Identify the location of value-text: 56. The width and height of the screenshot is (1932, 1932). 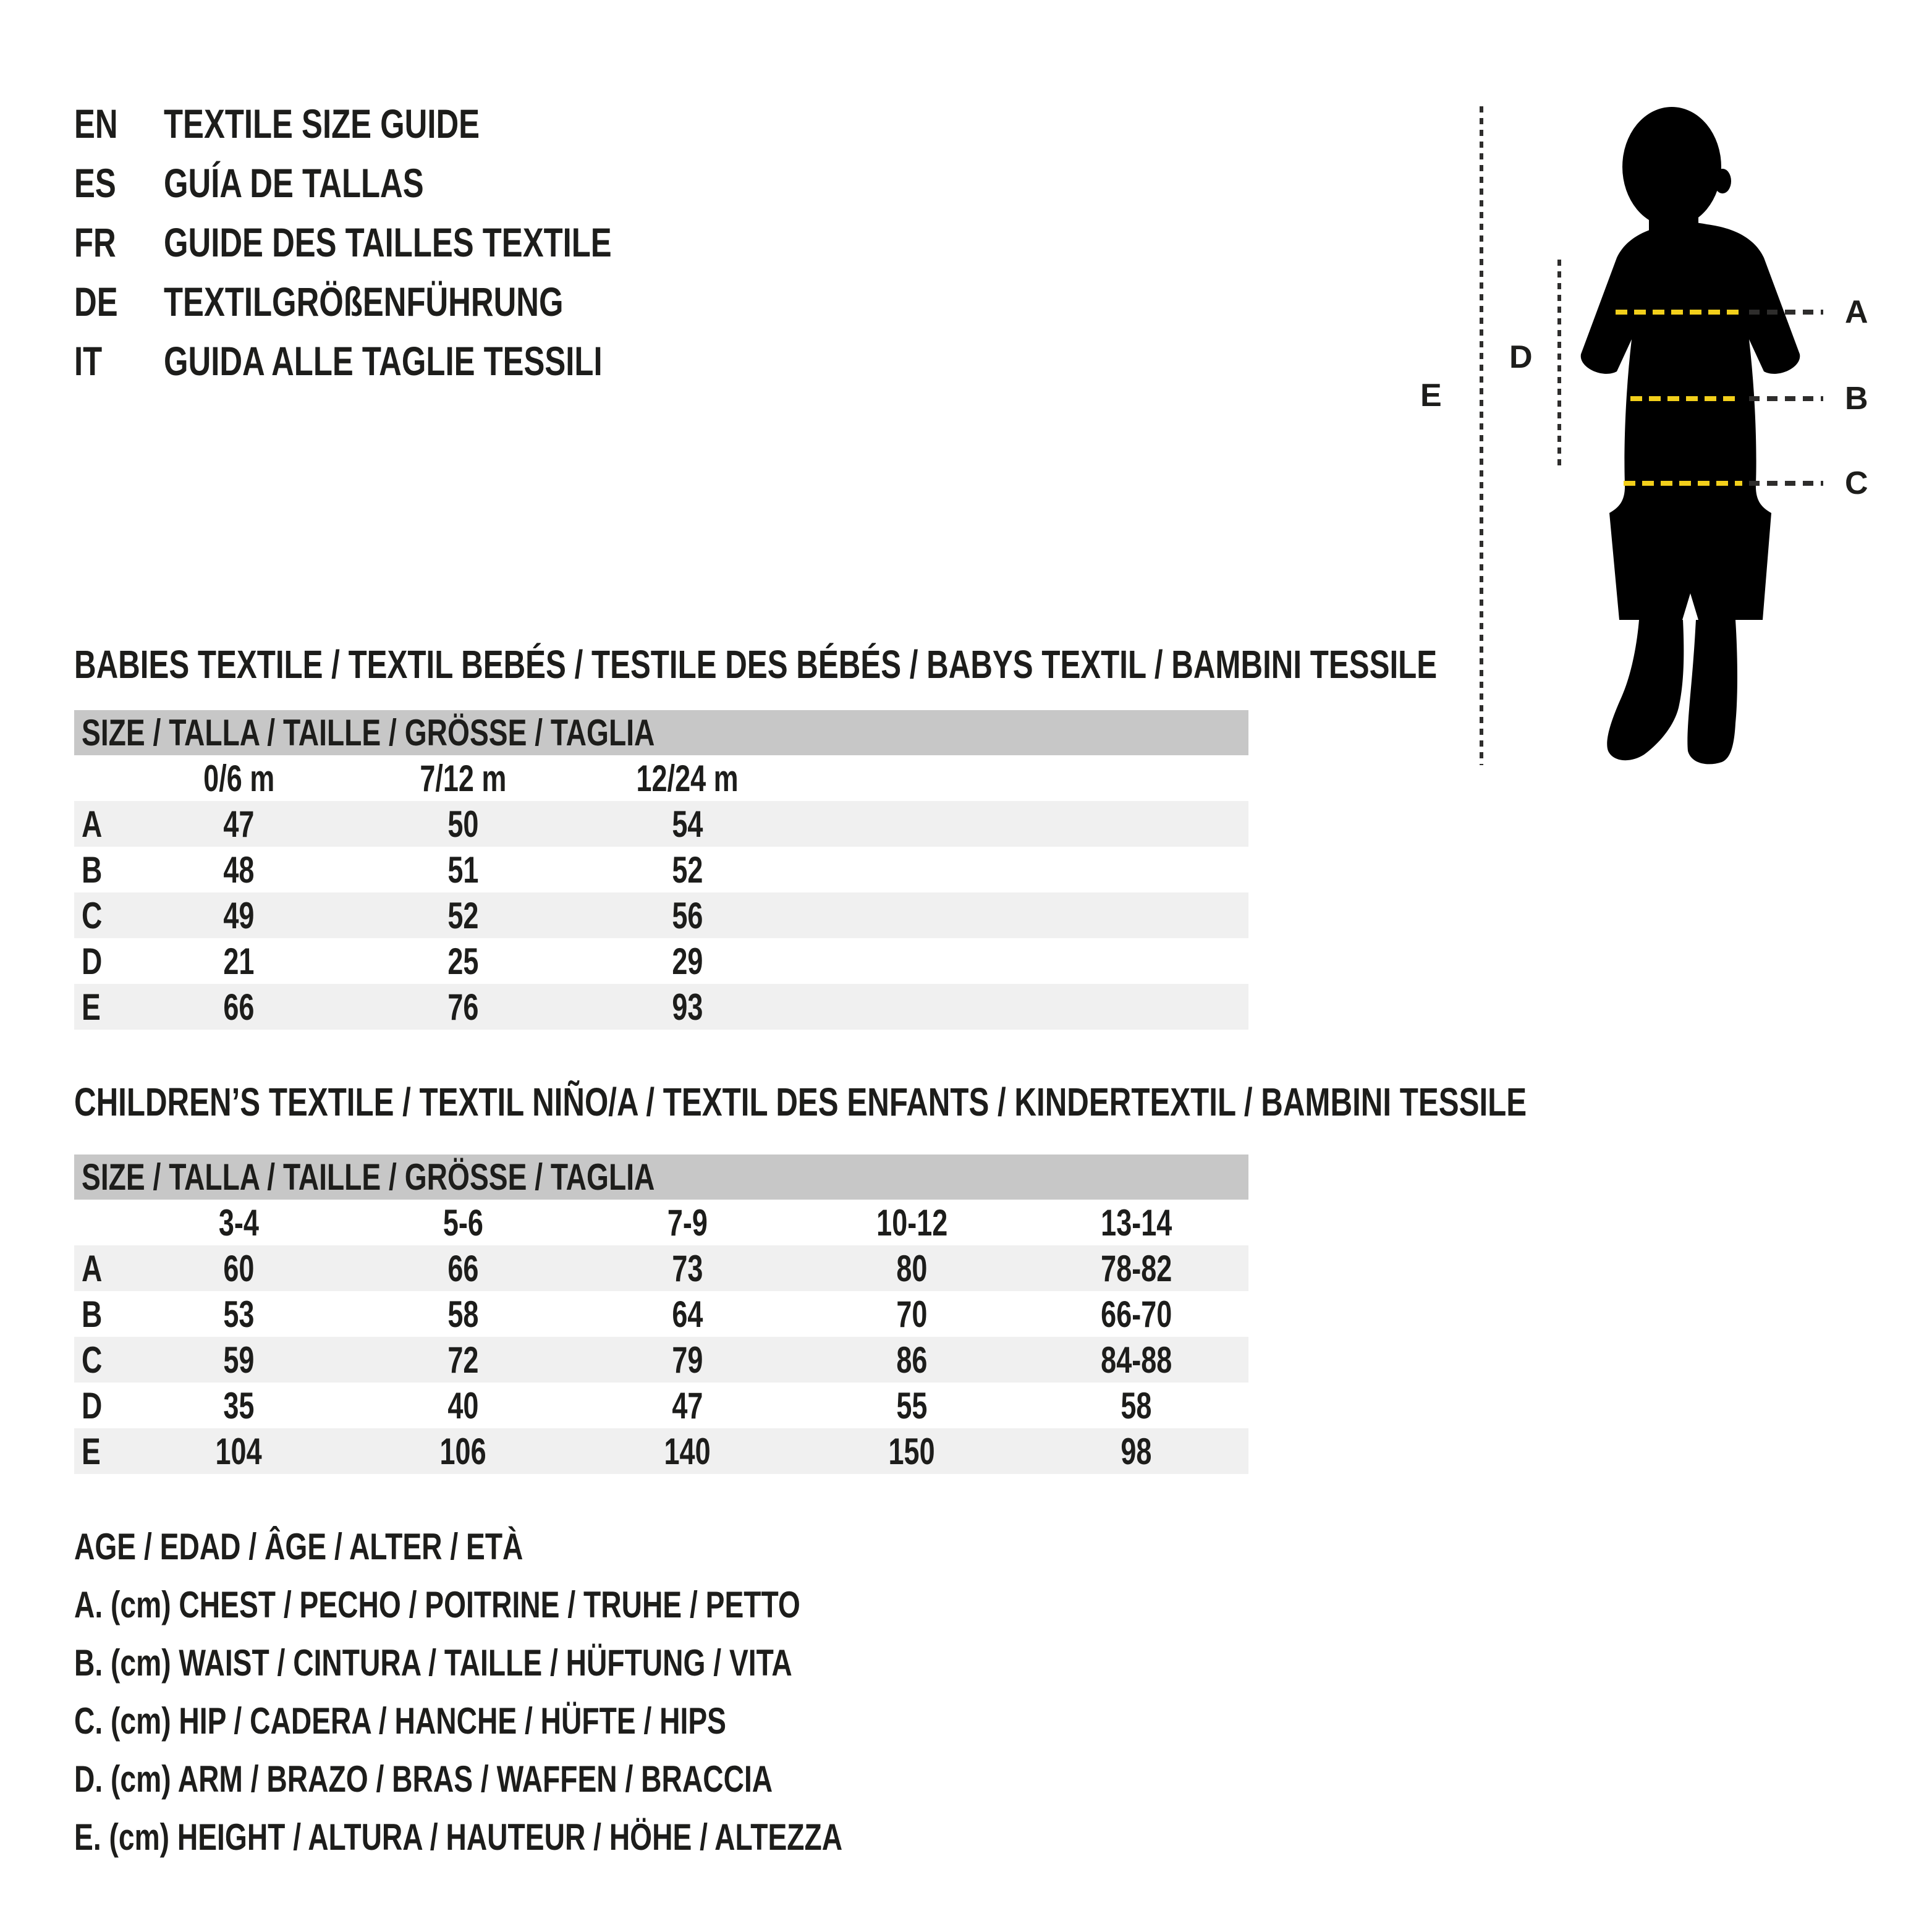
(687, 915).